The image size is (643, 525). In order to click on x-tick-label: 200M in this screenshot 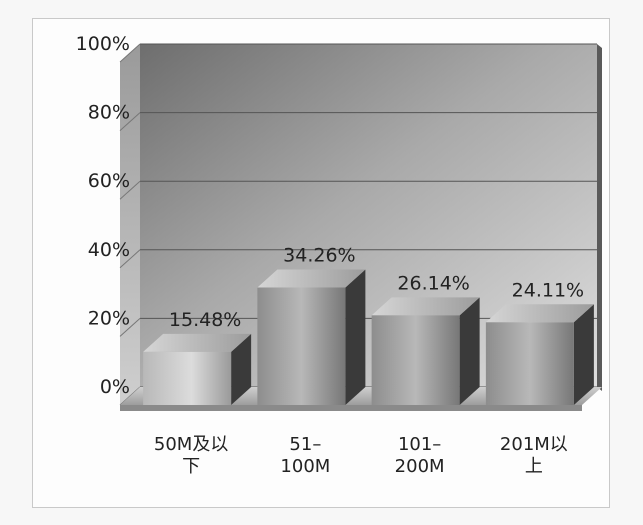, I will do `click(419, 466)`.